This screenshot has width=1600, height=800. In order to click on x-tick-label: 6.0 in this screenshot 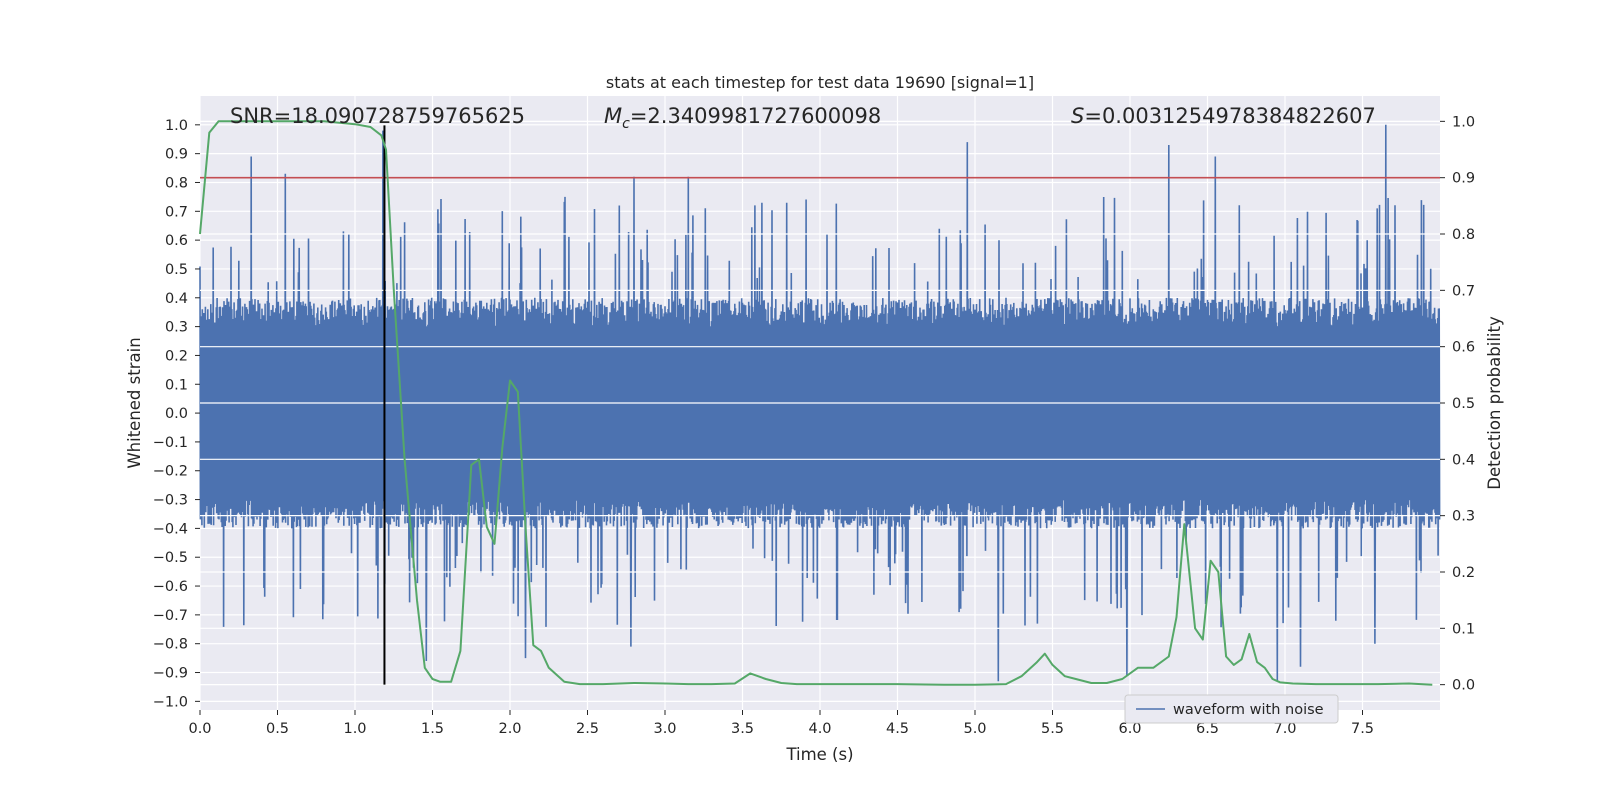, I will do `click(1129, 729)`.